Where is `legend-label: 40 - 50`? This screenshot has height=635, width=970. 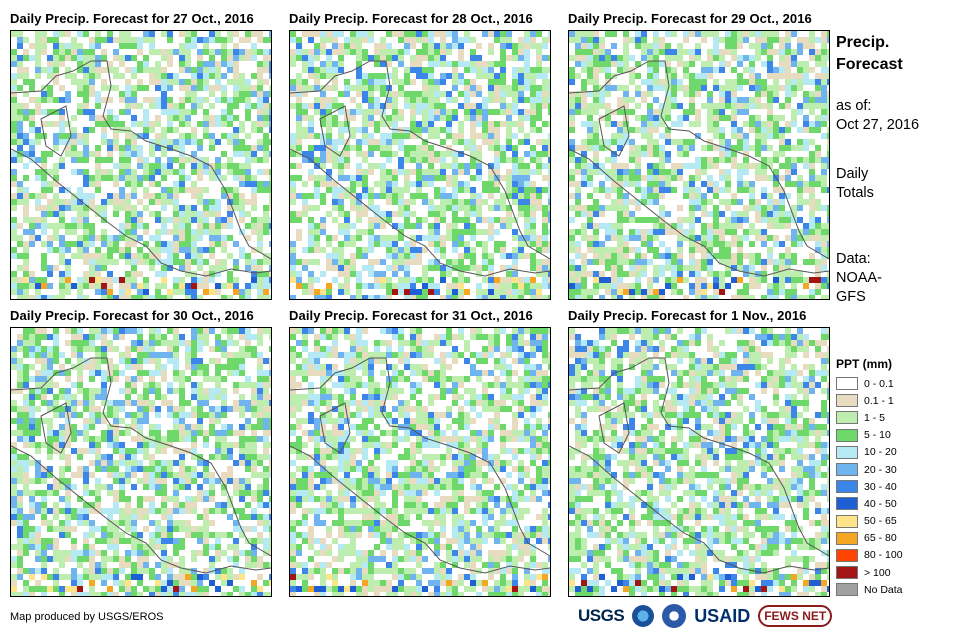 legend-label: 40 - 50 is located at coordinates (880, 503).